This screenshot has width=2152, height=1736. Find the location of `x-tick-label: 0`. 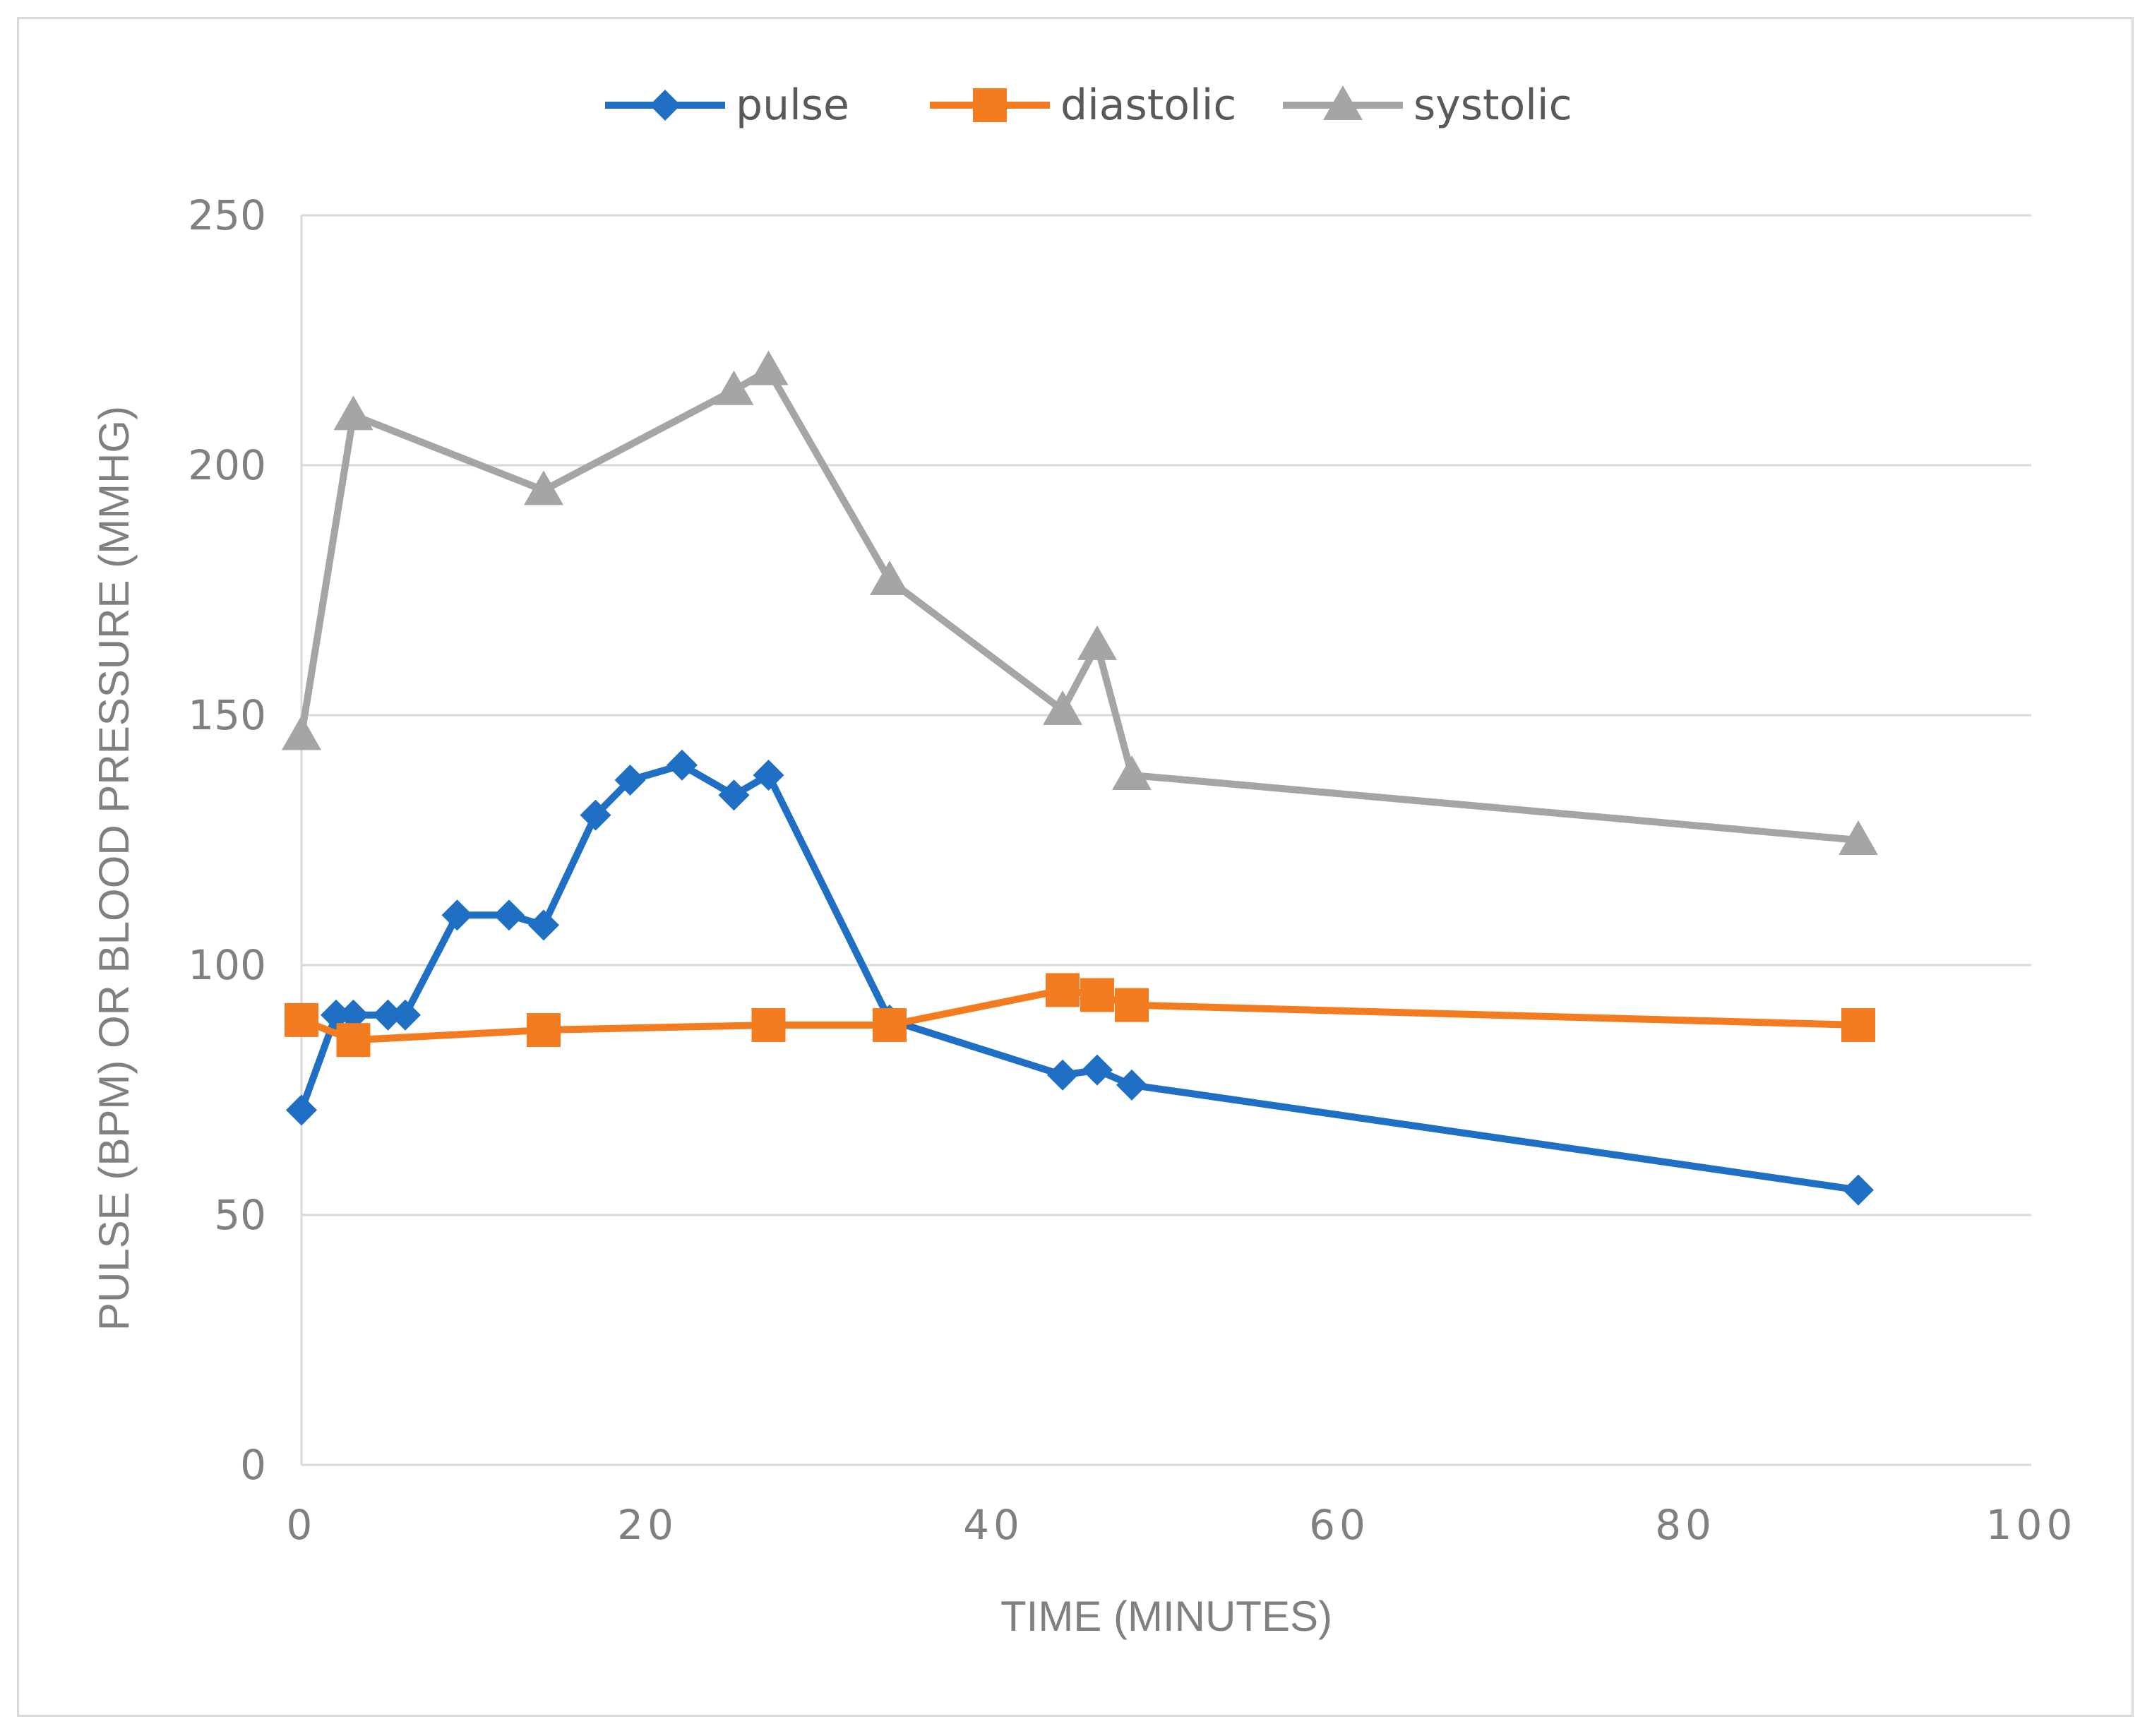

x-tick-label: 0 is located at coordinates (302, 1525).